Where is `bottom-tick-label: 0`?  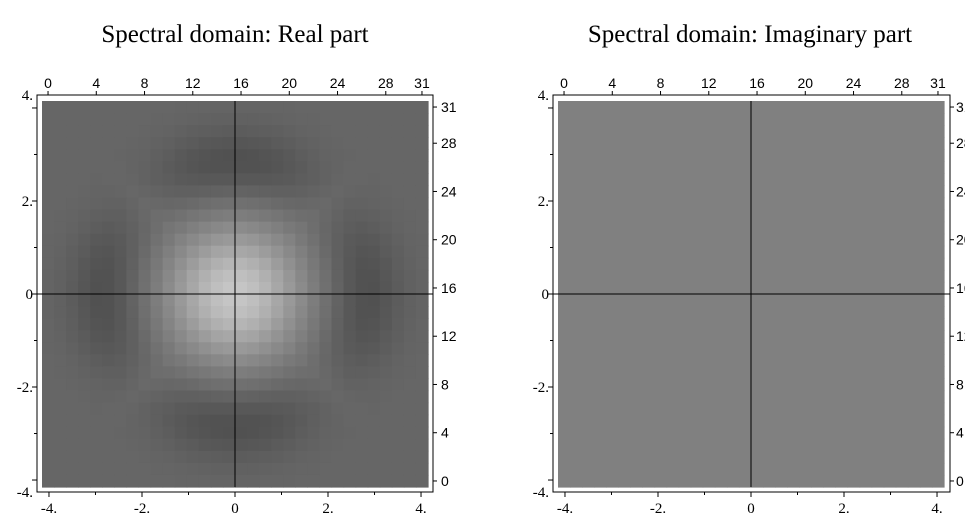
bottom-tick-label: 0 is located at coordinates (751, 509).